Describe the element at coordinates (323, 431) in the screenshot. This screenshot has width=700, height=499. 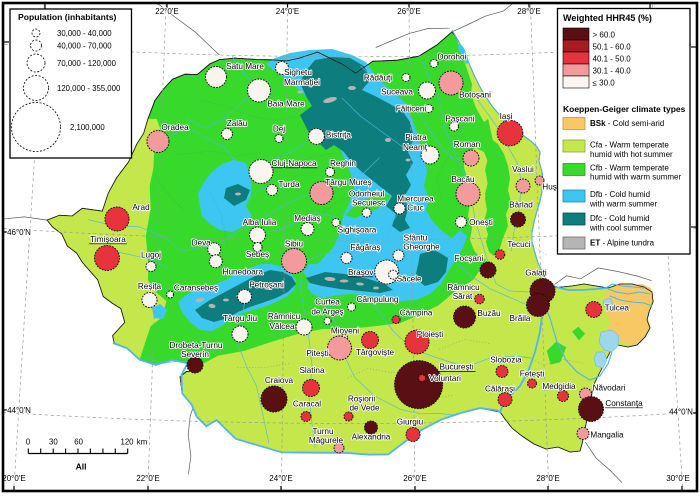
I see `svg-text: Turnu` at that location.